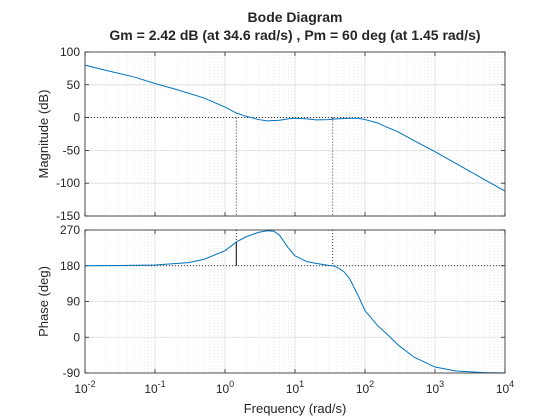 The width and height of the screenshot is (560, 420). Describe the element at coordinates (70, 230) in the screenshot. I see `phase-tick-label: 270` at that location.